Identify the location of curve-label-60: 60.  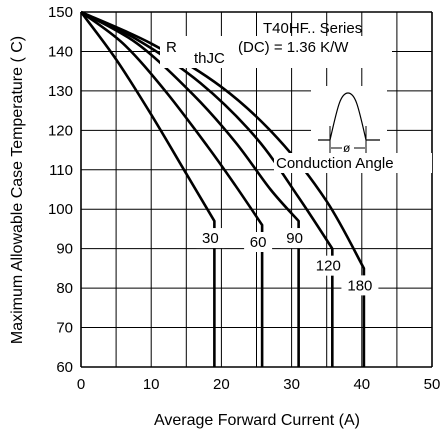
(258, 242).